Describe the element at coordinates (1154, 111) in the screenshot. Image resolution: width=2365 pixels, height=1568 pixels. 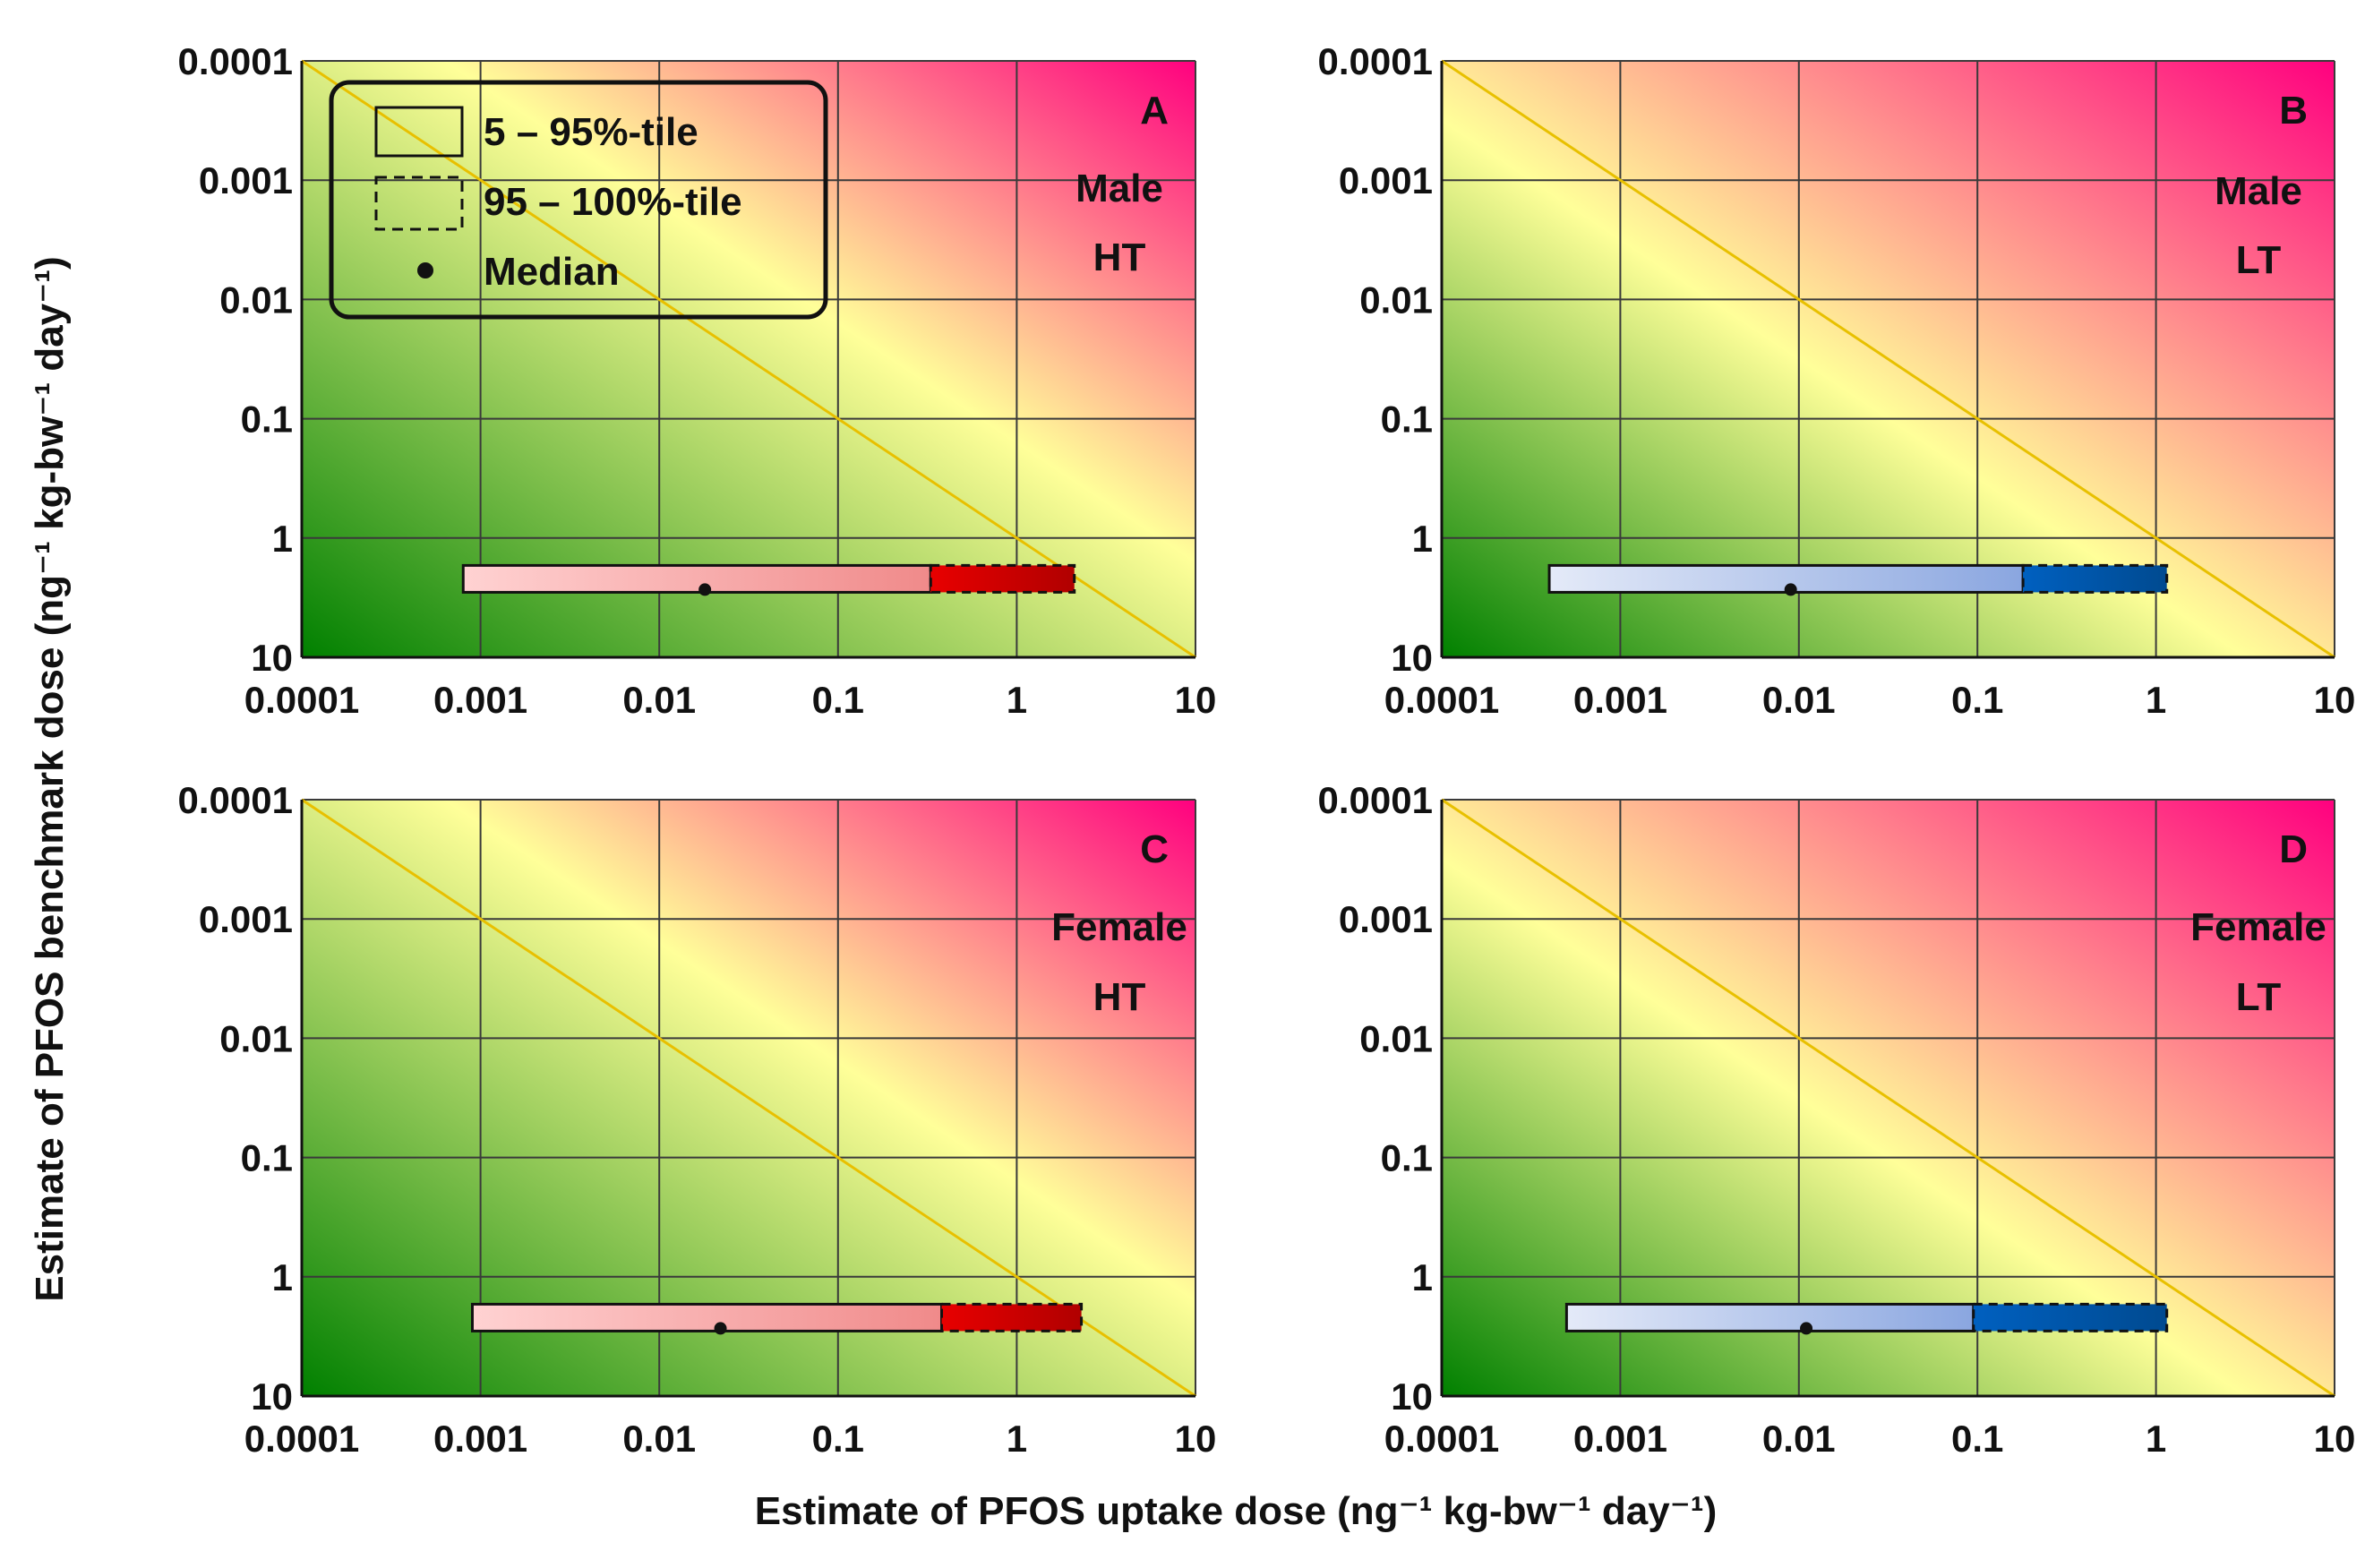
I see `panel-letter: A` at that location.